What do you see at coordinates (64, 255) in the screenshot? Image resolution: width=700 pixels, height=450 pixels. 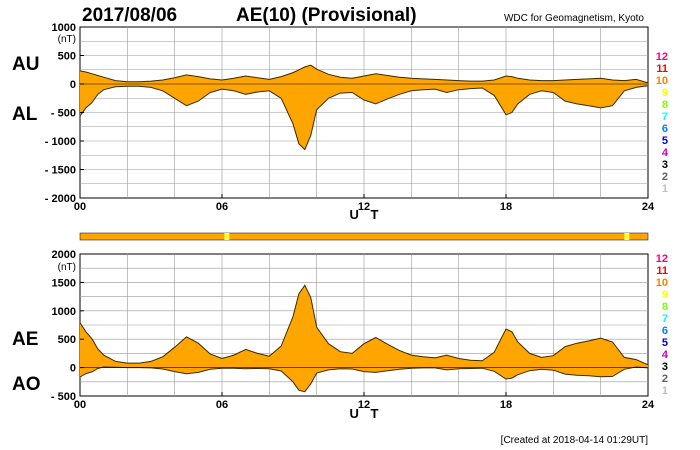 I see `ae-ao-y-tick-label: 2000` at bounding box center [64, 255].